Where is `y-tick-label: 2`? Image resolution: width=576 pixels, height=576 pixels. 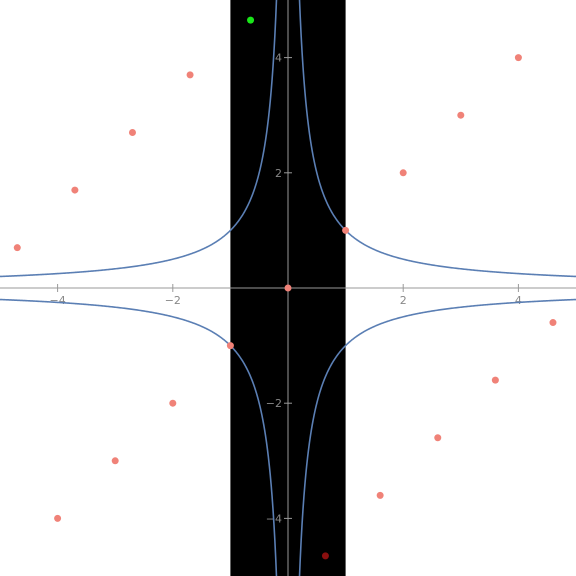 y-tick-label: 2 is located at coordinates (278, 173).